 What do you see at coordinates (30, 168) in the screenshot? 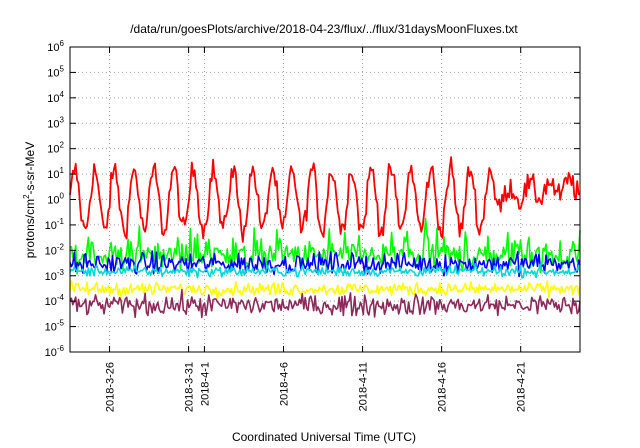
I see `y-axis-label-rest: -s-sr-MeV` at bounding box center [30, 168].